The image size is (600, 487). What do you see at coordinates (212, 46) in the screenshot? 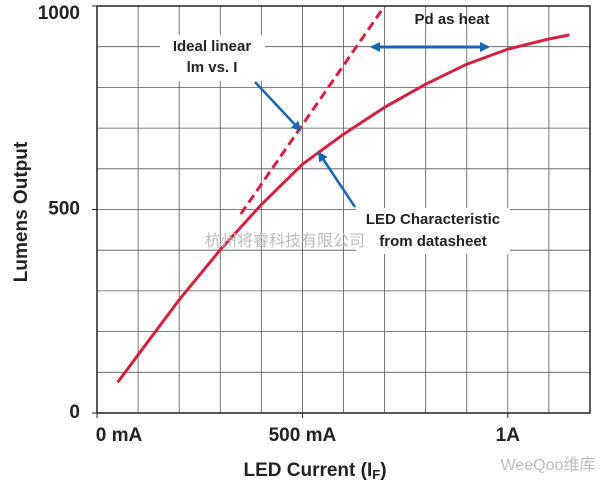
I see `annotation: Ideal linear` at bounding box center [212, 46].